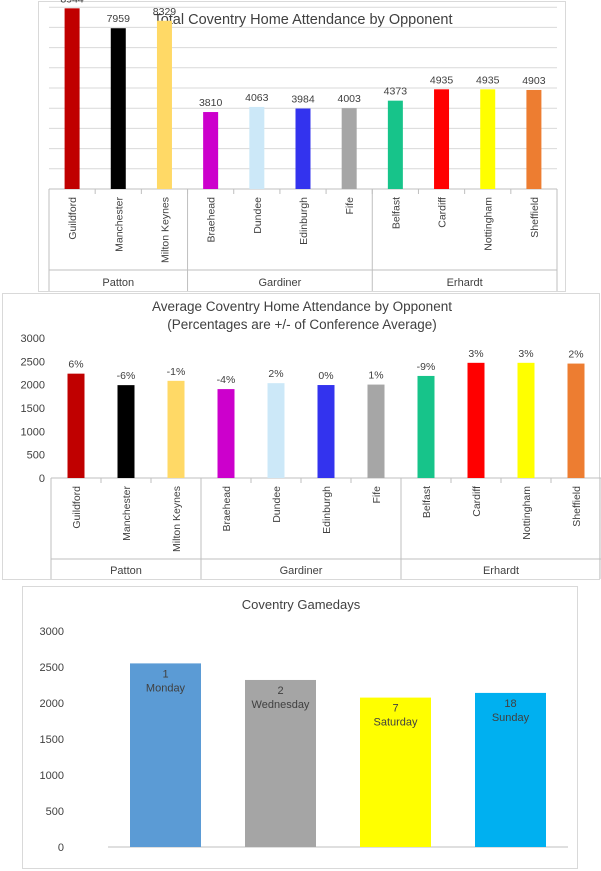 The image size is (601, 871). I want to click on data-label-manchester: -6%, so click(126, 376).